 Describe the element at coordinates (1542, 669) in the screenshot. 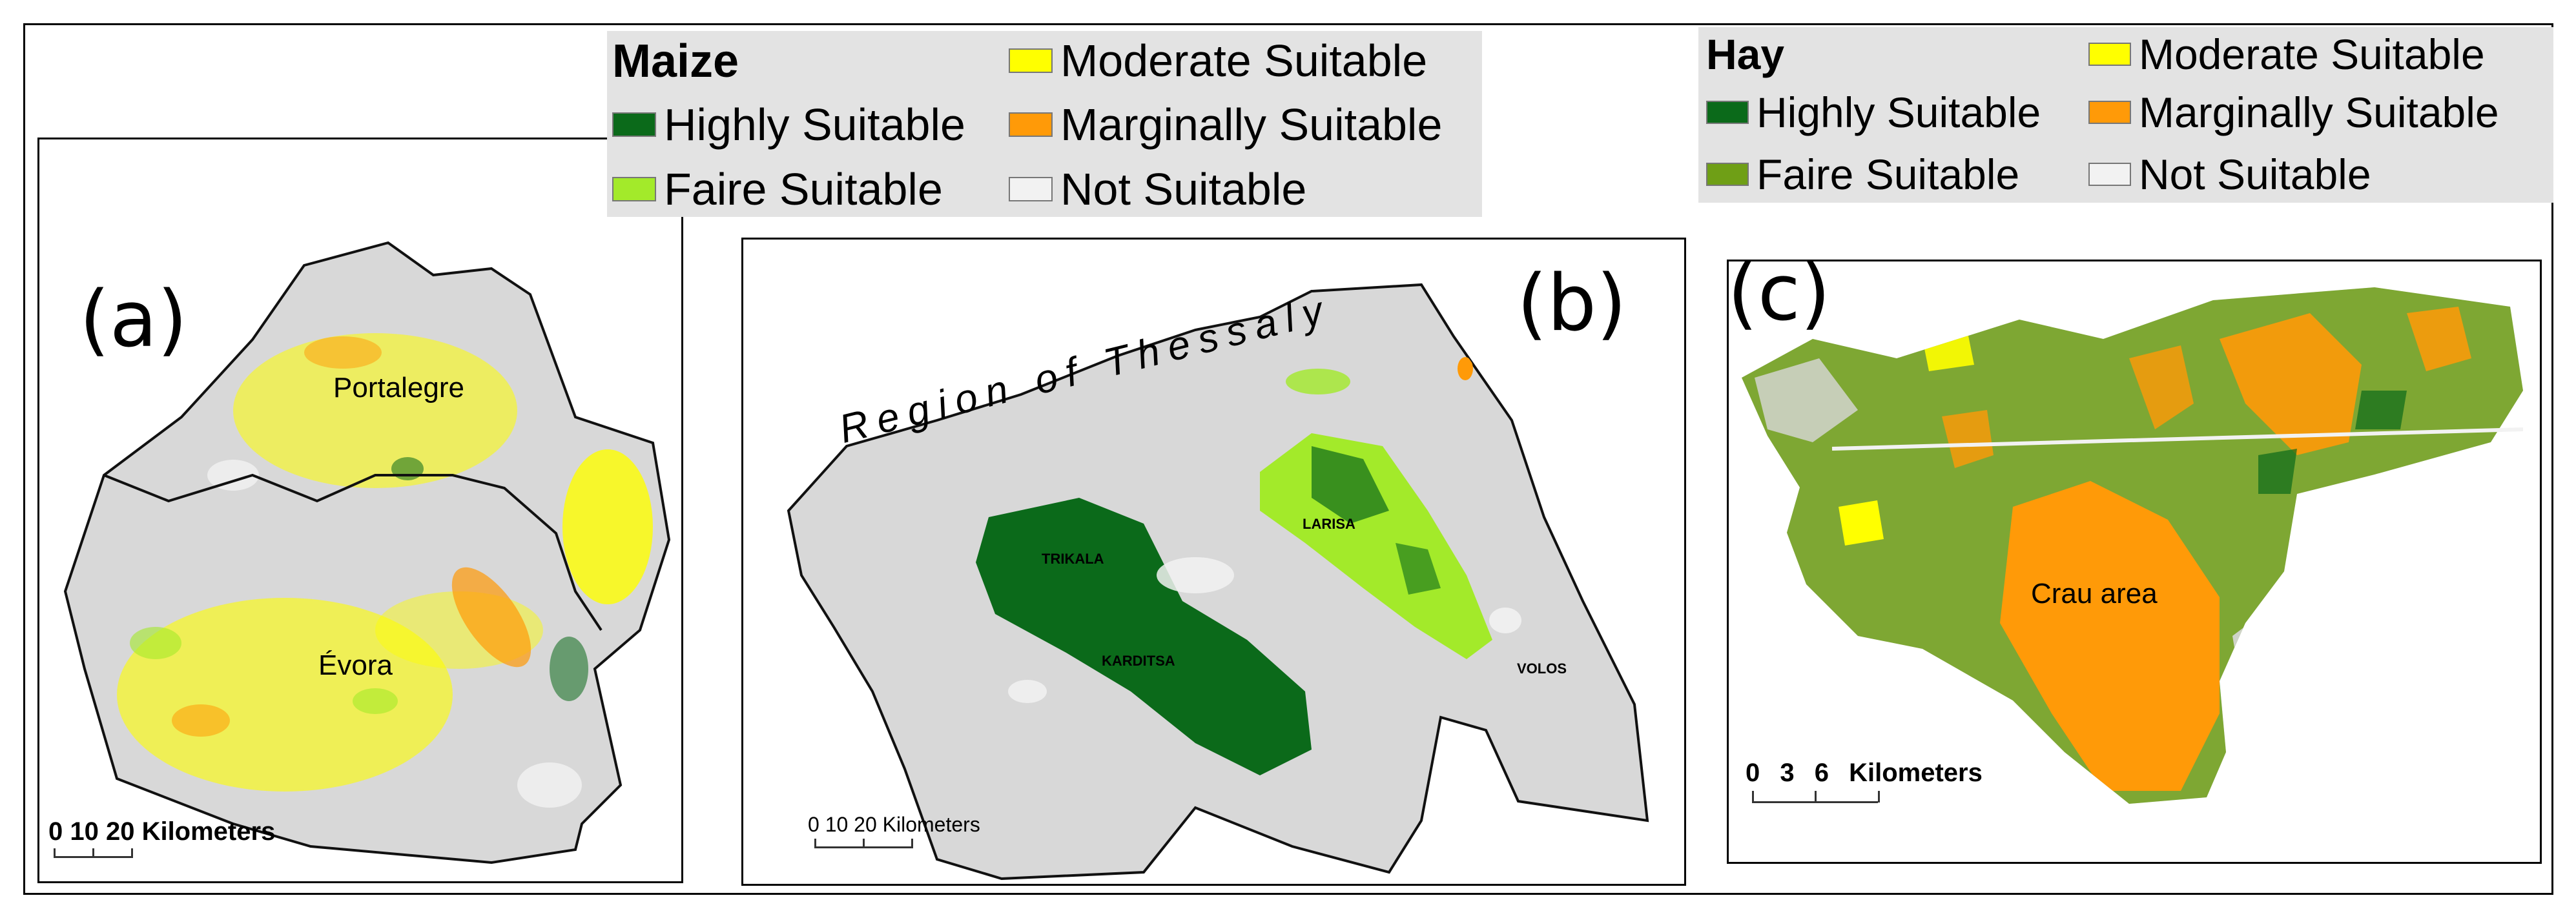

I see `city-volos: VOLOS` at that location.